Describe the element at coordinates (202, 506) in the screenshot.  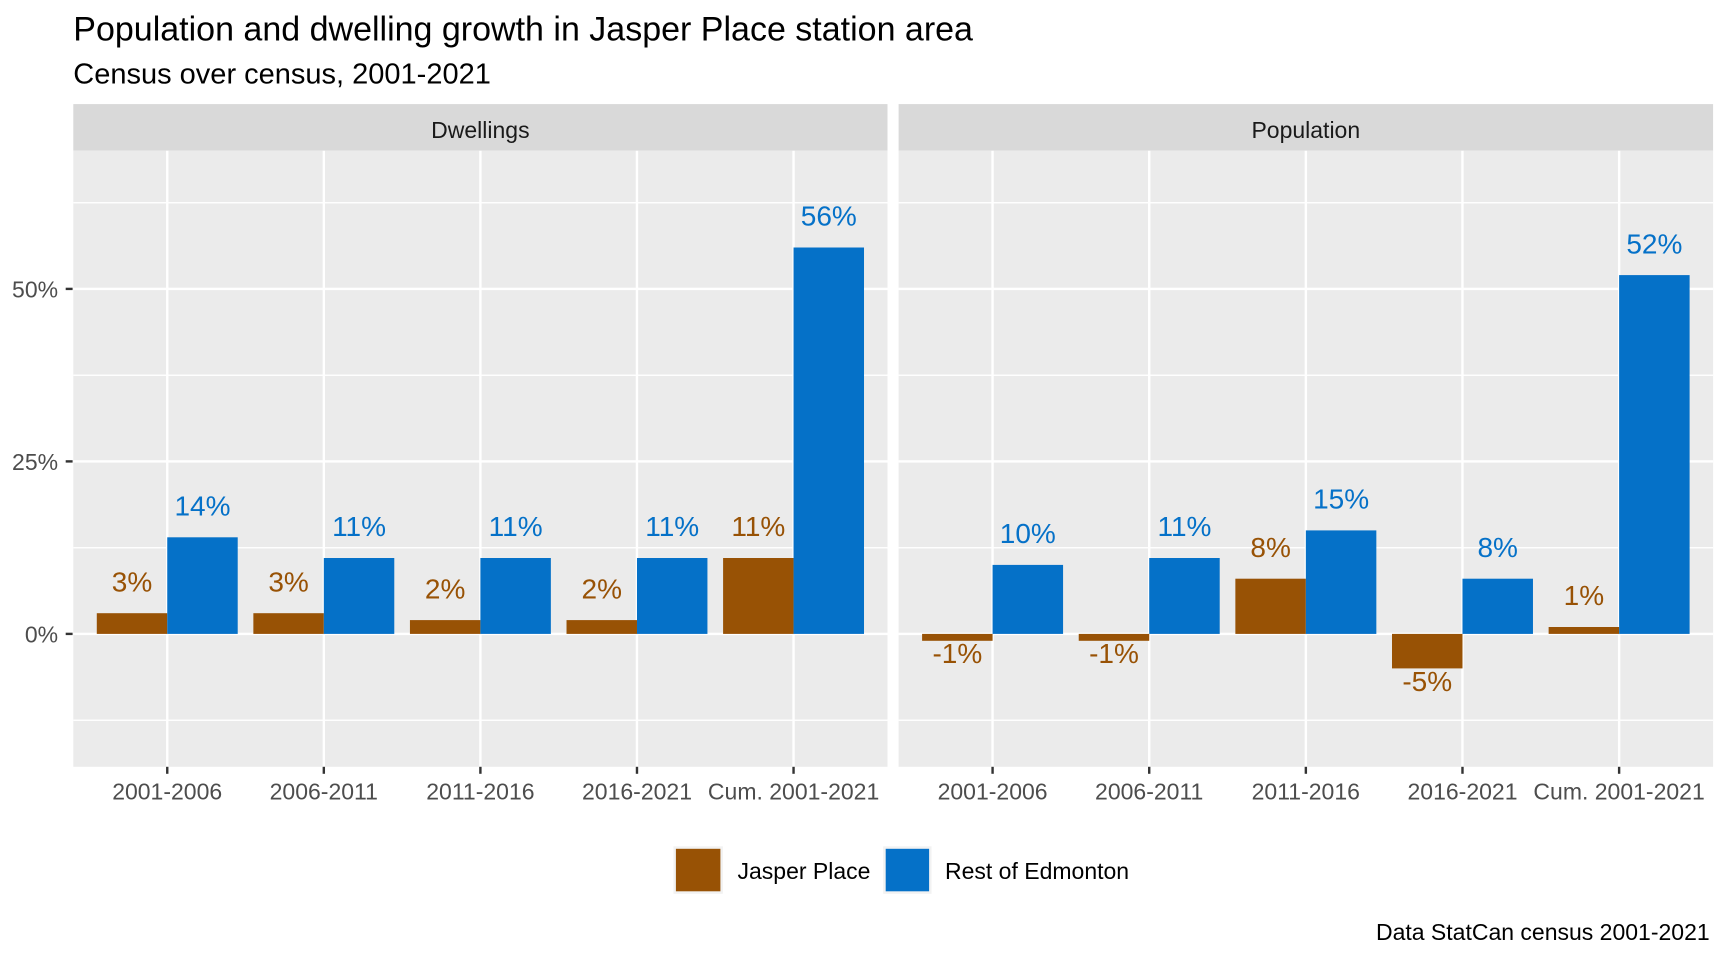
I see `svg-text: 14%` at that location.